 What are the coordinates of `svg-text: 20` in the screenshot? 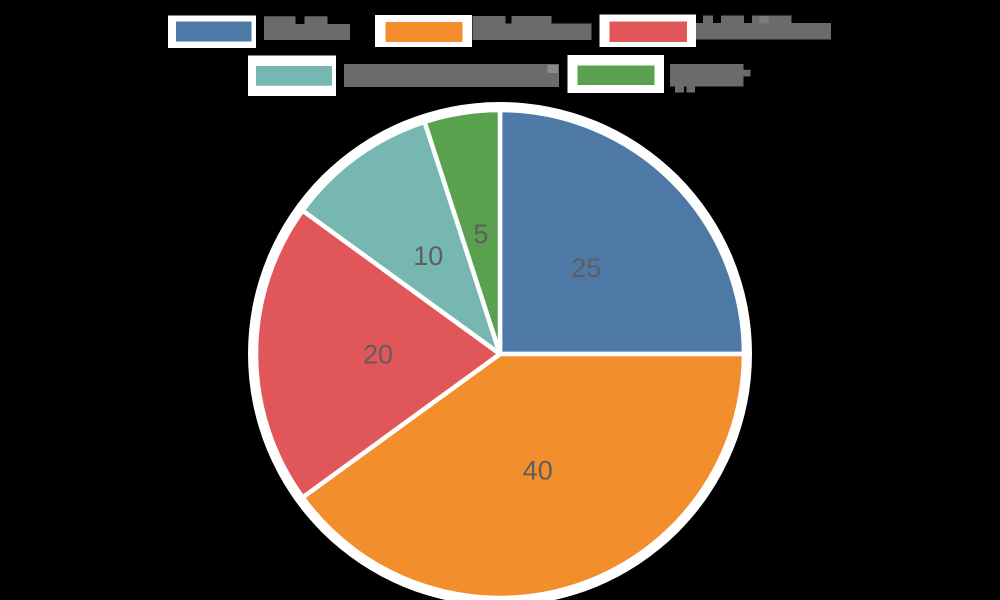 It's located at (378, 355).